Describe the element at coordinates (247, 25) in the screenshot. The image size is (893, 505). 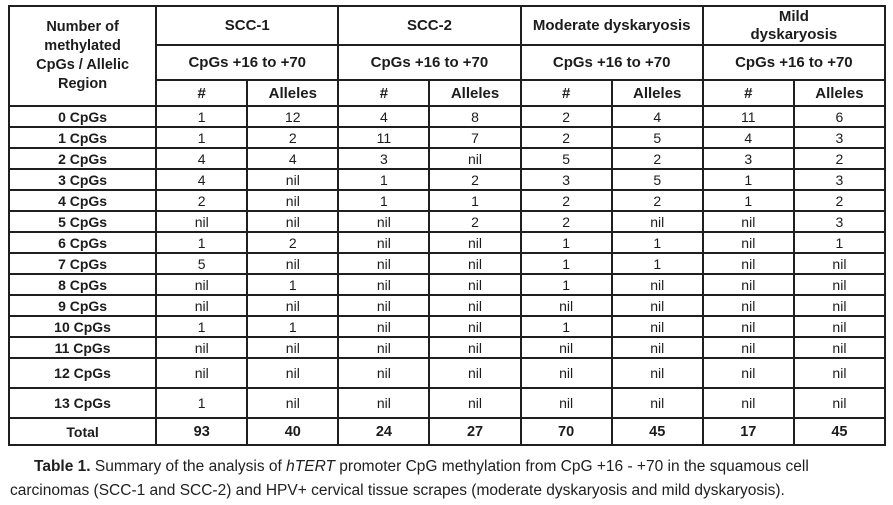
I see `group-header-scc1: SCC-1` at that location.